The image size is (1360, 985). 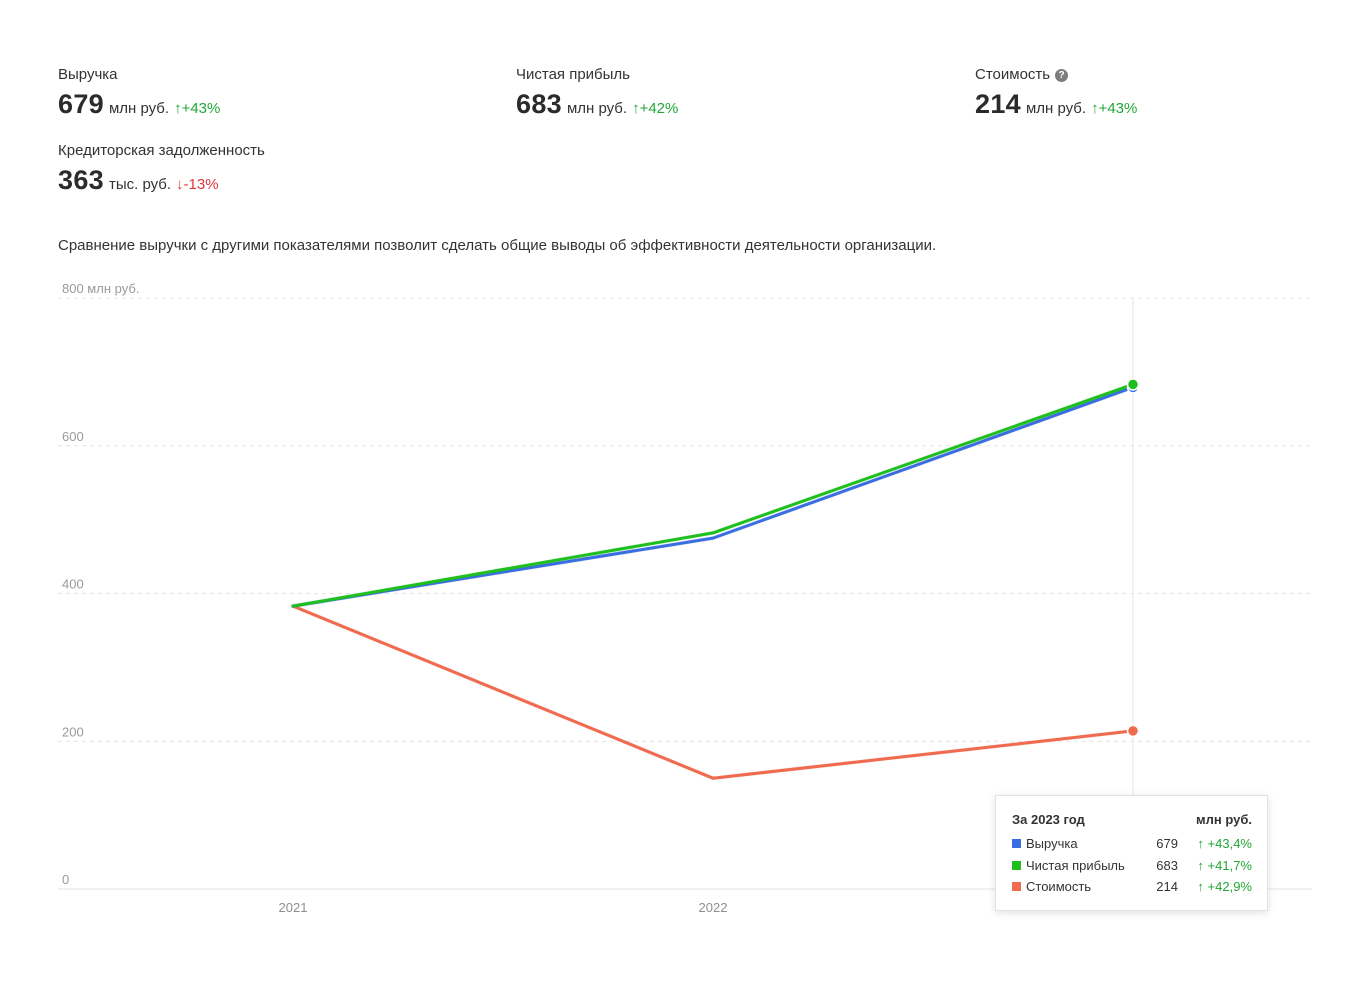 What do you see at coordinates (1167, 865) in the screenshot?
I see `tooltip-value: 683` at bounding box center [1167, 865].